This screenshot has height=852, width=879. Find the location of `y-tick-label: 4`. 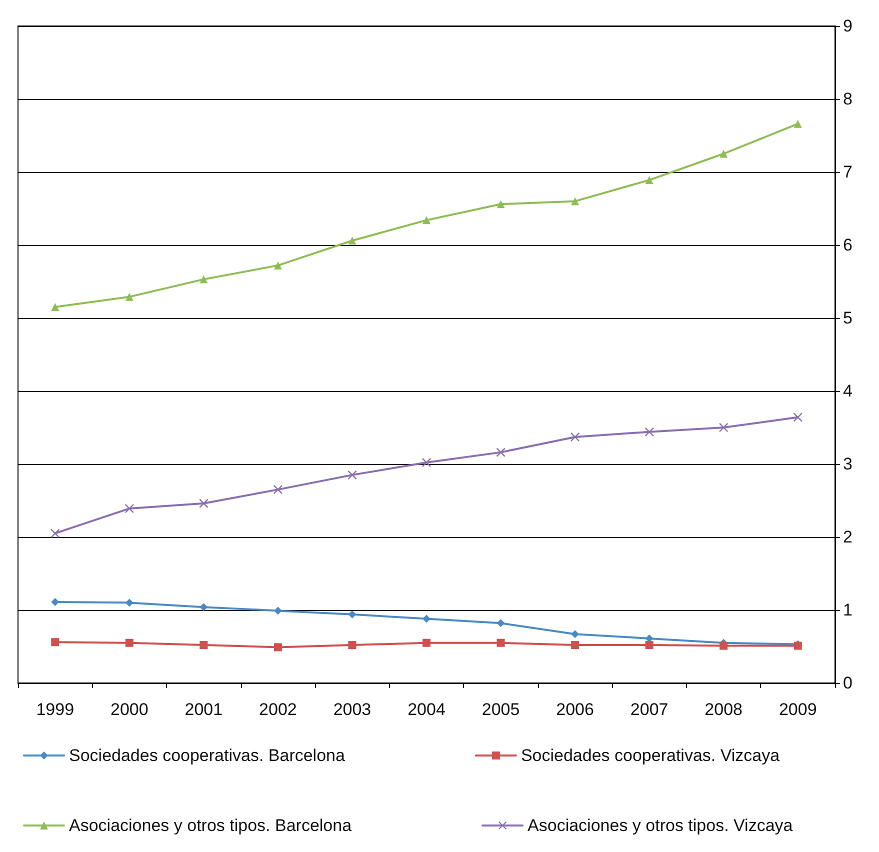

y-tick-label: 4 is located at coordinates (847, 391).